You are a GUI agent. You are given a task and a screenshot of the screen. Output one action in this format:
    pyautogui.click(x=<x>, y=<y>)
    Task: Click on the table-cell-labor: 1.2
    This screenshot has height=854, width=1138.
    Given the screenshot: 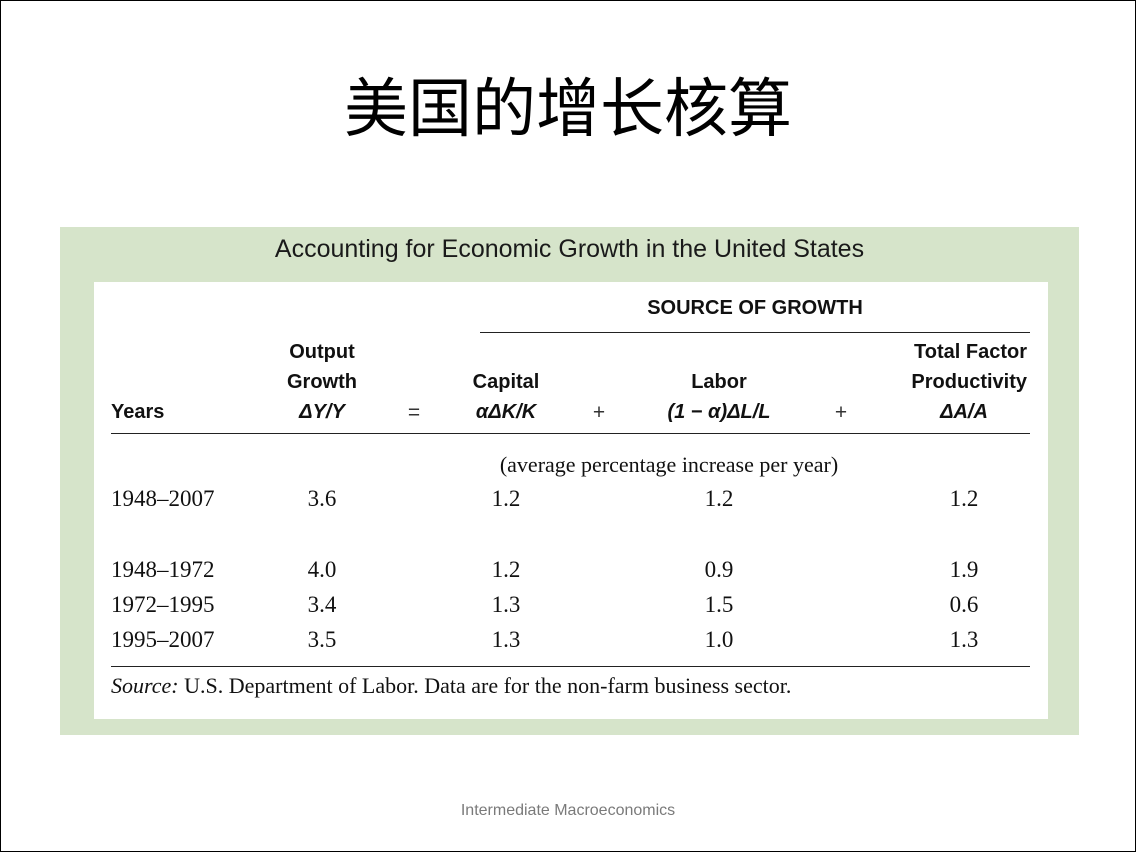 What is the action you would take?
    pyautogui.click(x=719, y=498)
    